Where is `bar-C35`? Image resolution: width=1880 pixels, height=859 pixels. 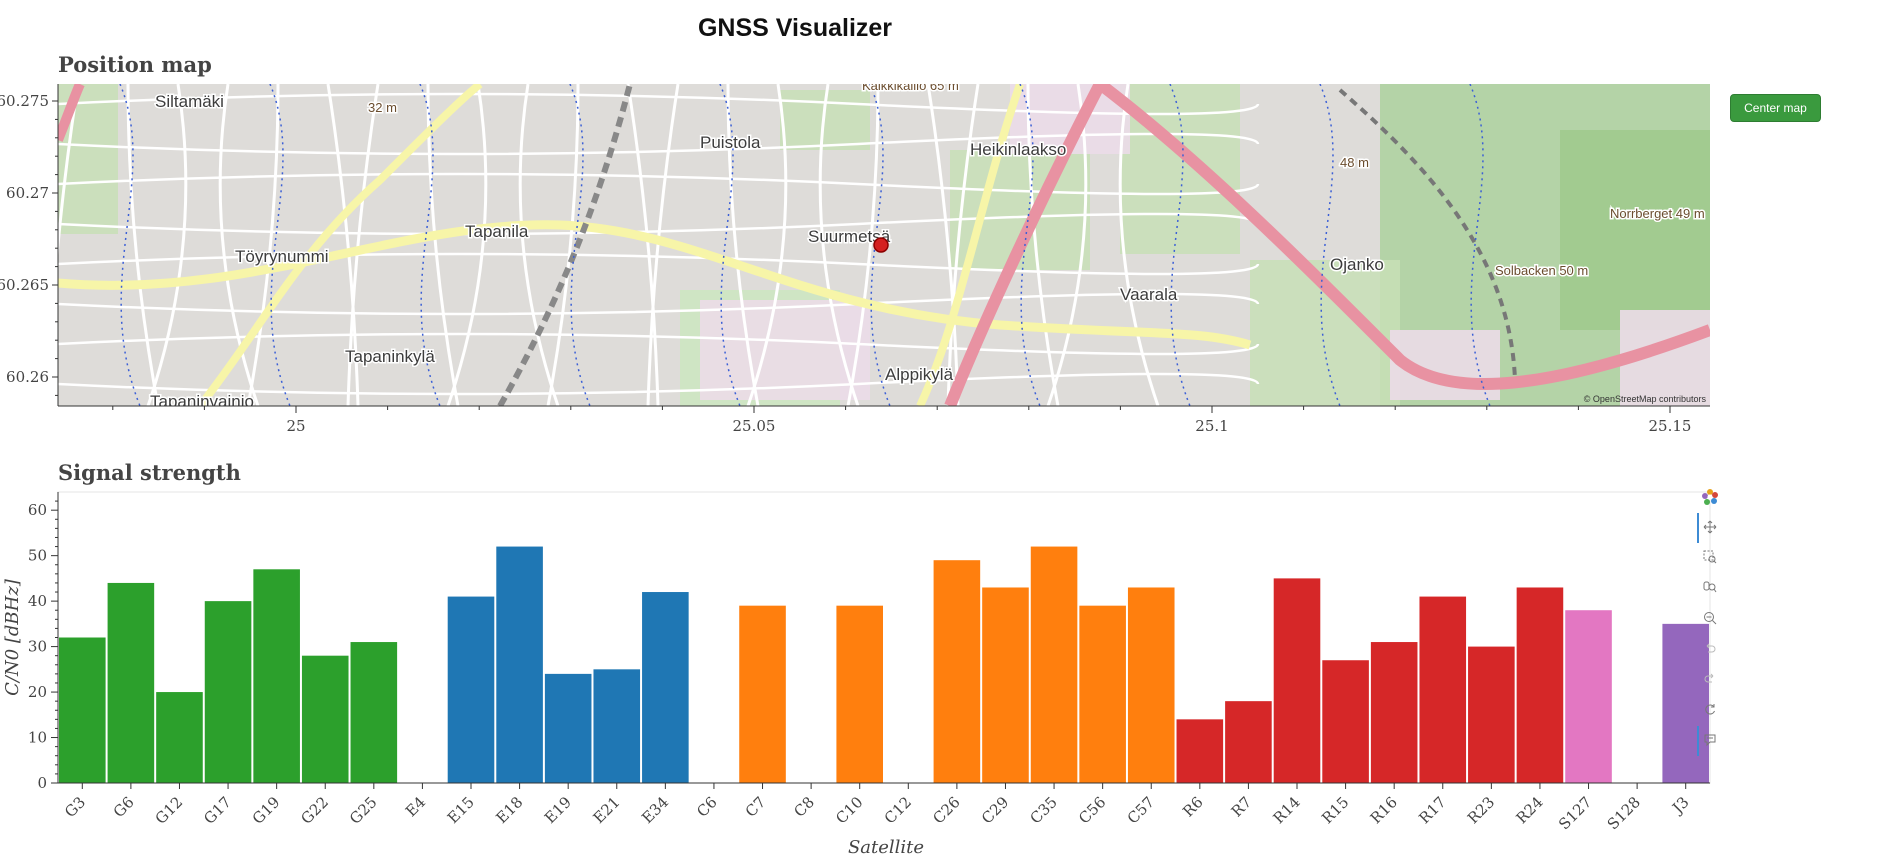 bar-C35 is located at coordinates (1054, 664).